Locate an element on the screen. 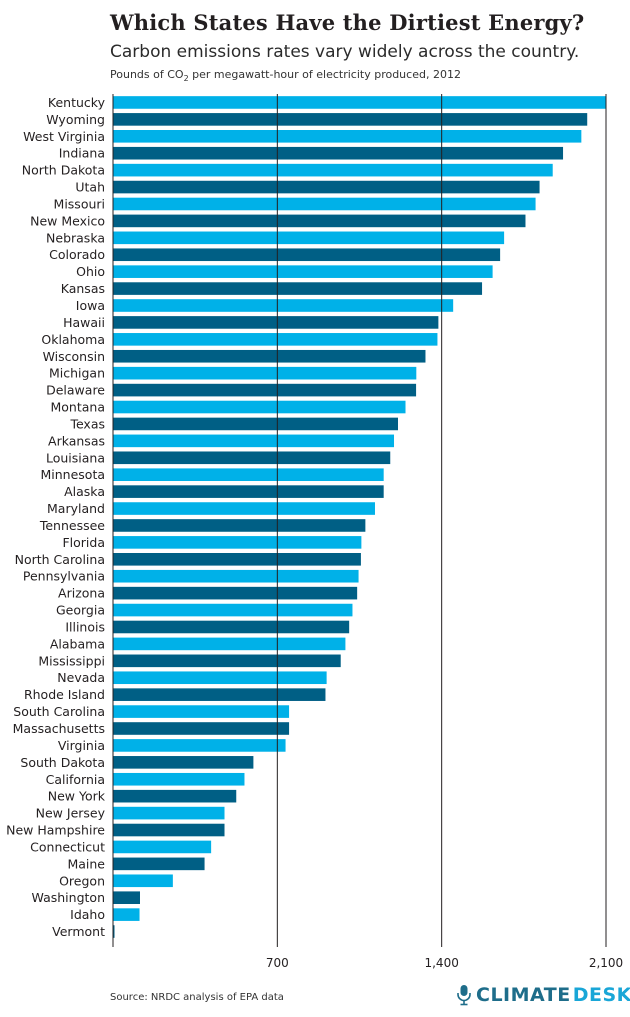 The image size is (630, 1017). tick-label: 2,100 is located at coordinates (606, 963).